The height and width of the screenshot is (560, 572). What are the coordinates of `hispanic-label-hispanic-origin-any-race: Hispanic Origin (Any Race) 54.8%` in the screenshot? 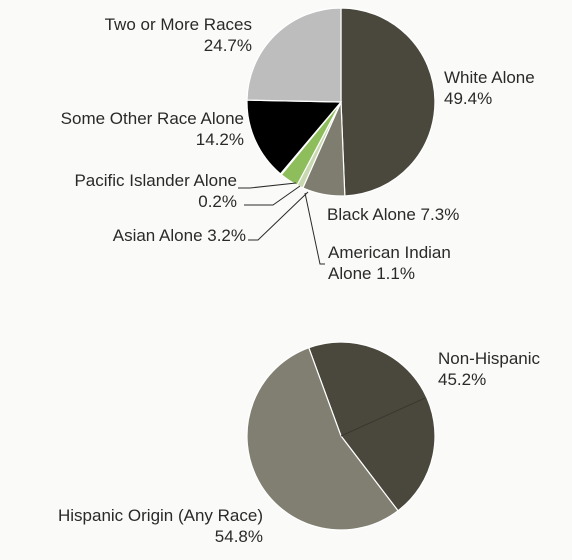 It's located at (160, 526).